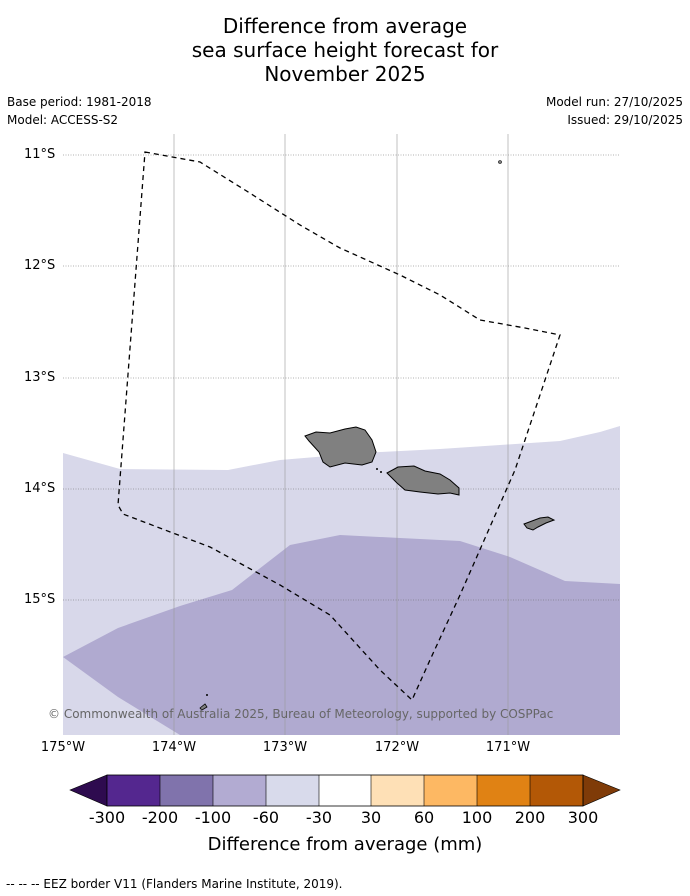 The height and width of the screenshot is (896, 690). I want to click on upolu-island, so click(423, 480).